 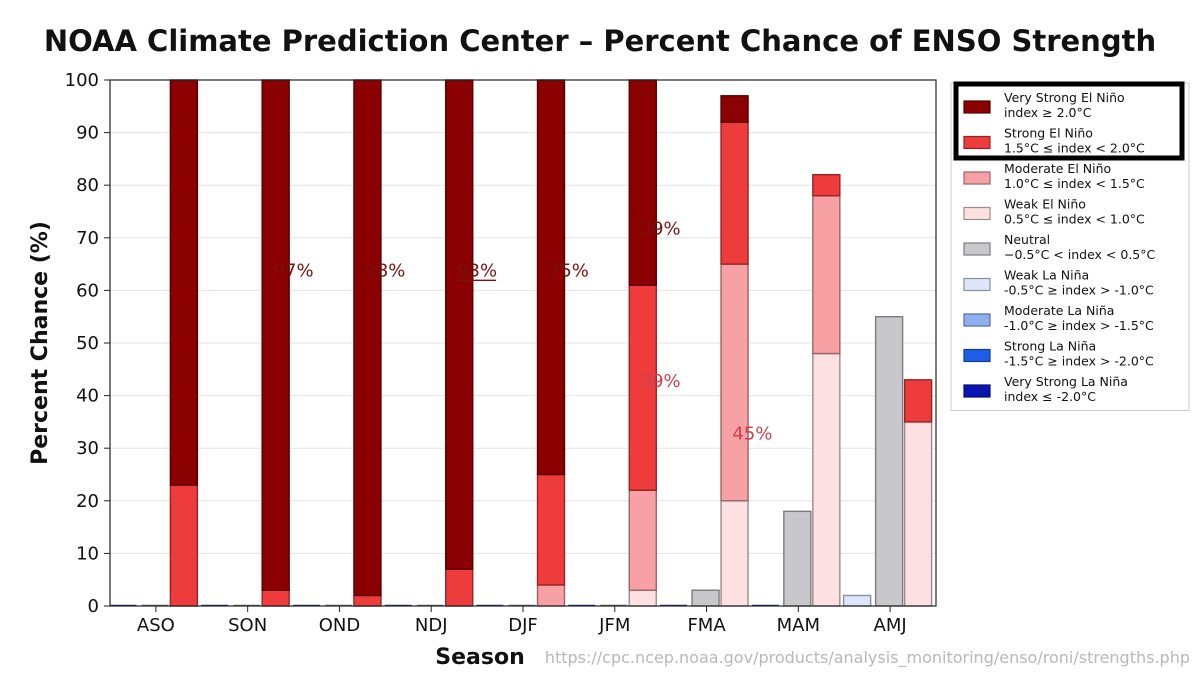 I want to click on bar-weak-el-nino-fma, so click(x=734, y=553).